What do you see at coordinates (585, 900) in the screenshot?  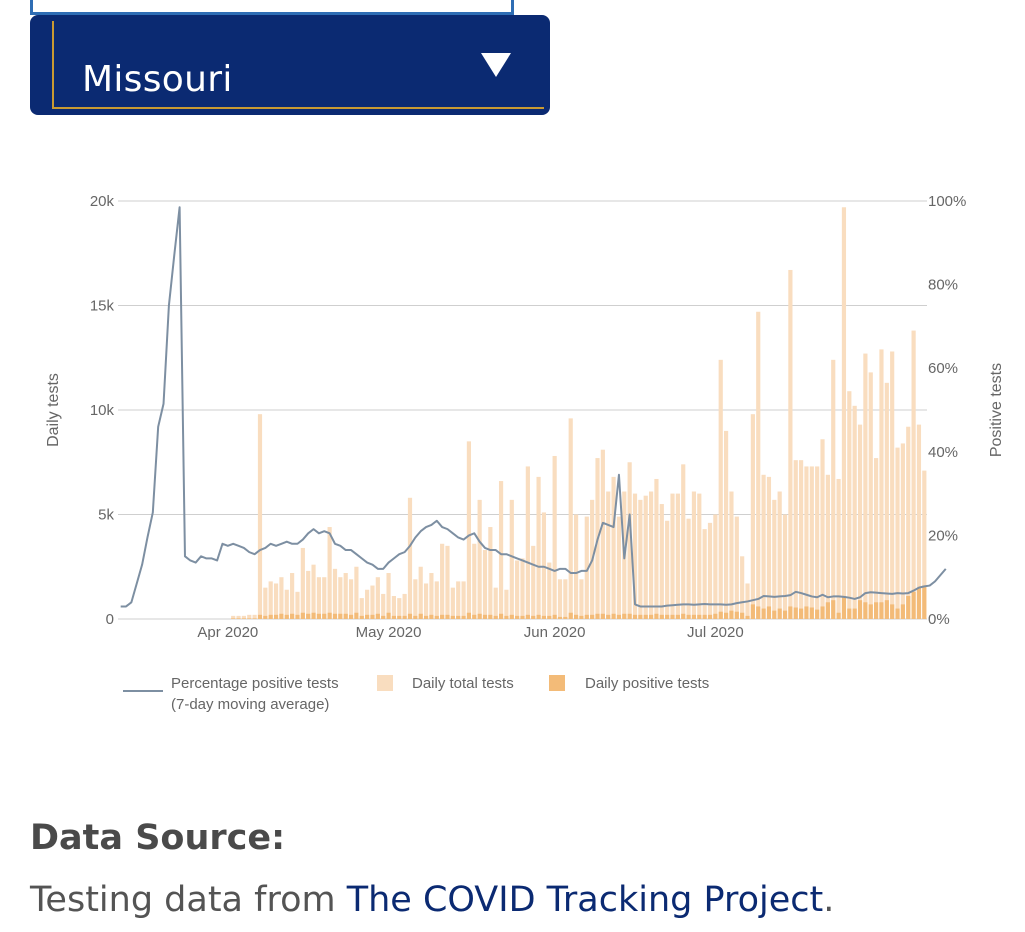 I see `covid-tracking-project-link: The COVID Tracking Project` at bounding box center [585, 900].